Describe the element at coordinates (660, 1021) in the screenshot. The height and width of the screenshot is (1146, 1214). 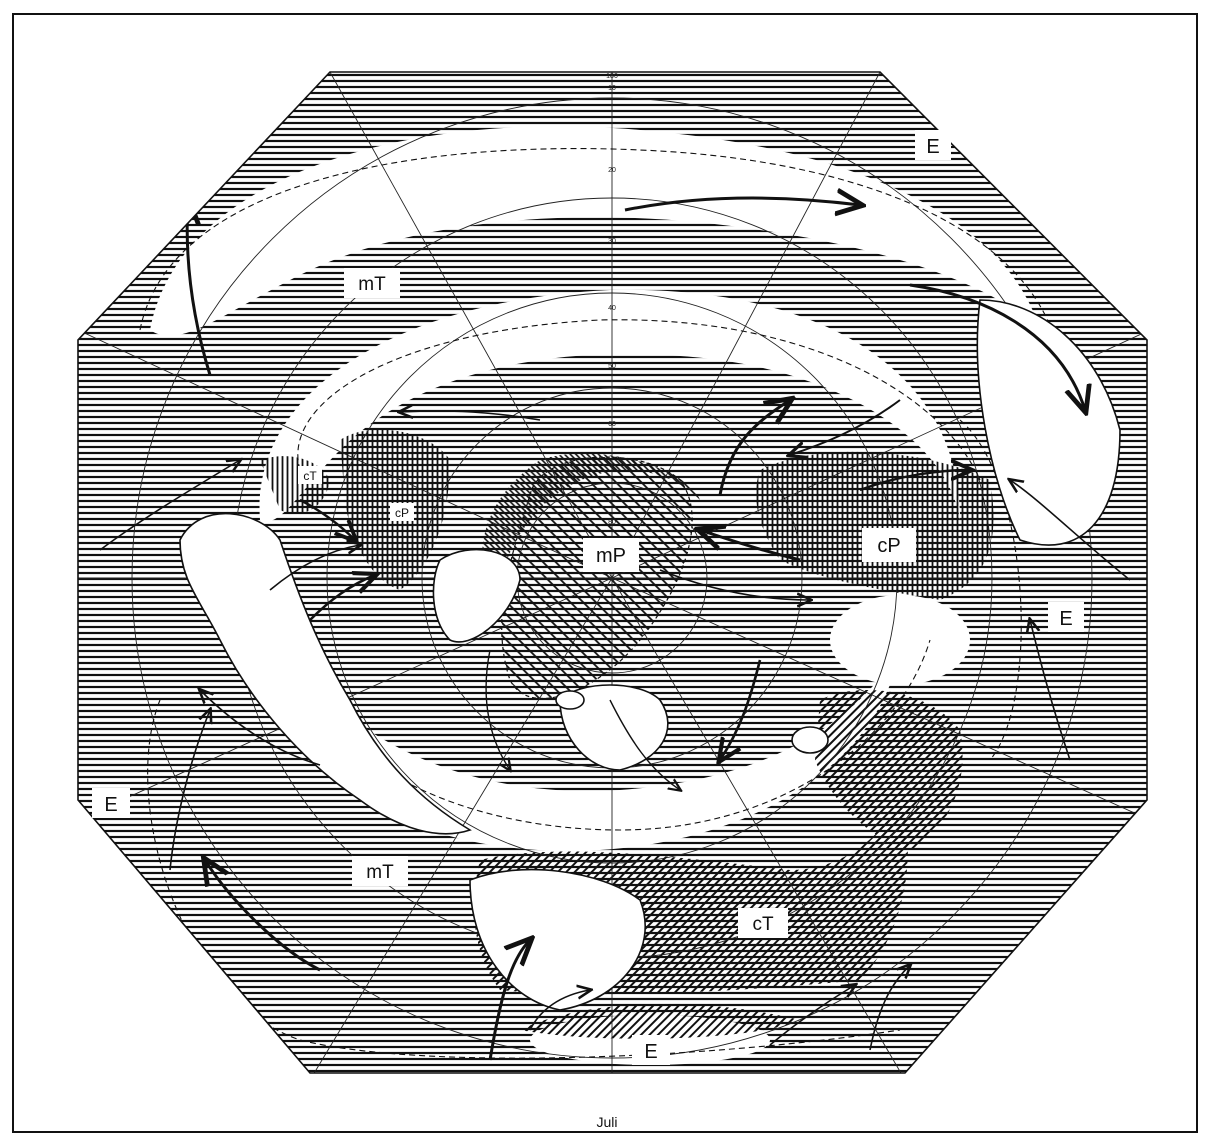
I see `zone-E-south-fringe` at that location.